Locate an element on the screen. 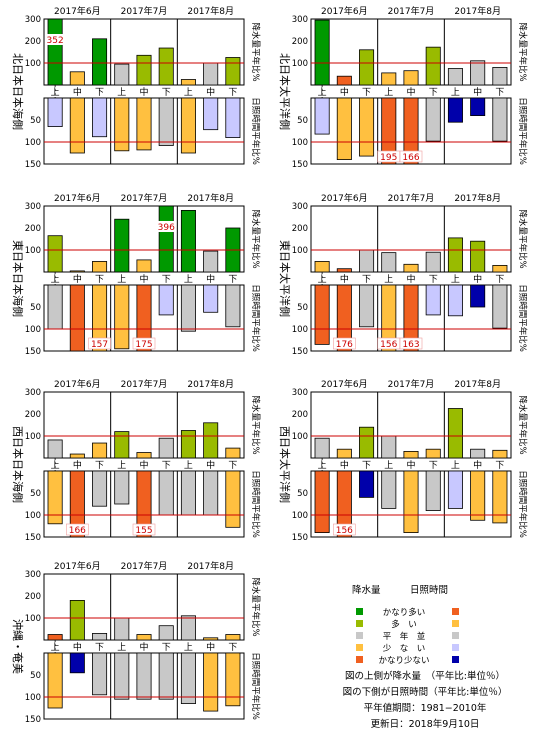 This screenshot has width=550, height=750. legend-label: かなり少ない is located at coordinates (404, 661).